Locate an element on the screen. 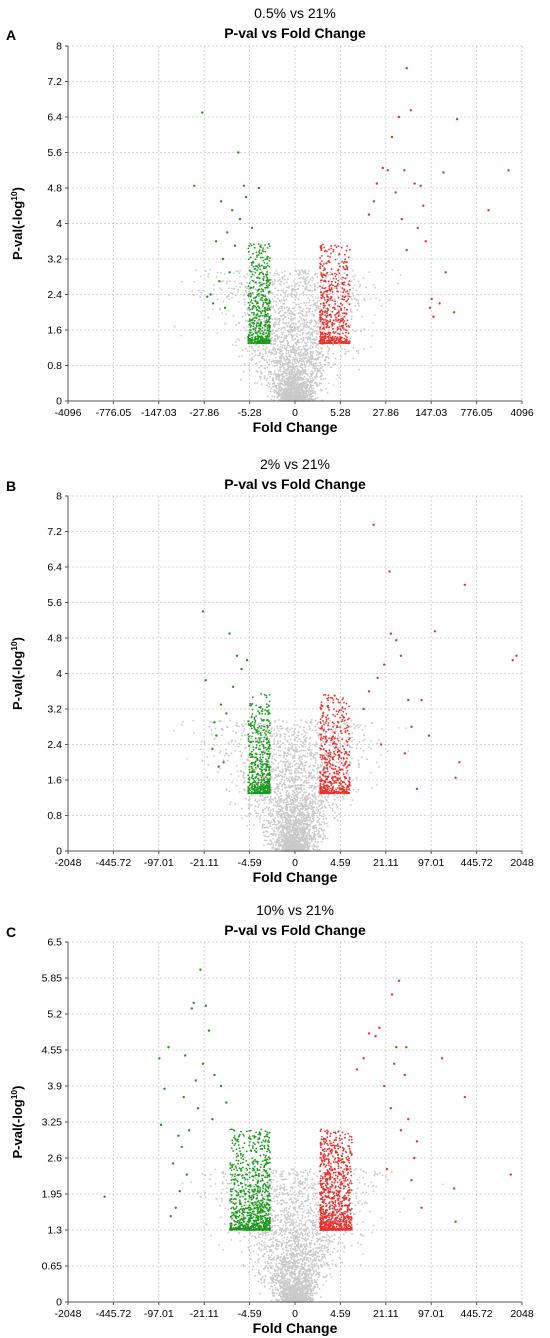  up-outlier-point is located at coordinates (417, 228).